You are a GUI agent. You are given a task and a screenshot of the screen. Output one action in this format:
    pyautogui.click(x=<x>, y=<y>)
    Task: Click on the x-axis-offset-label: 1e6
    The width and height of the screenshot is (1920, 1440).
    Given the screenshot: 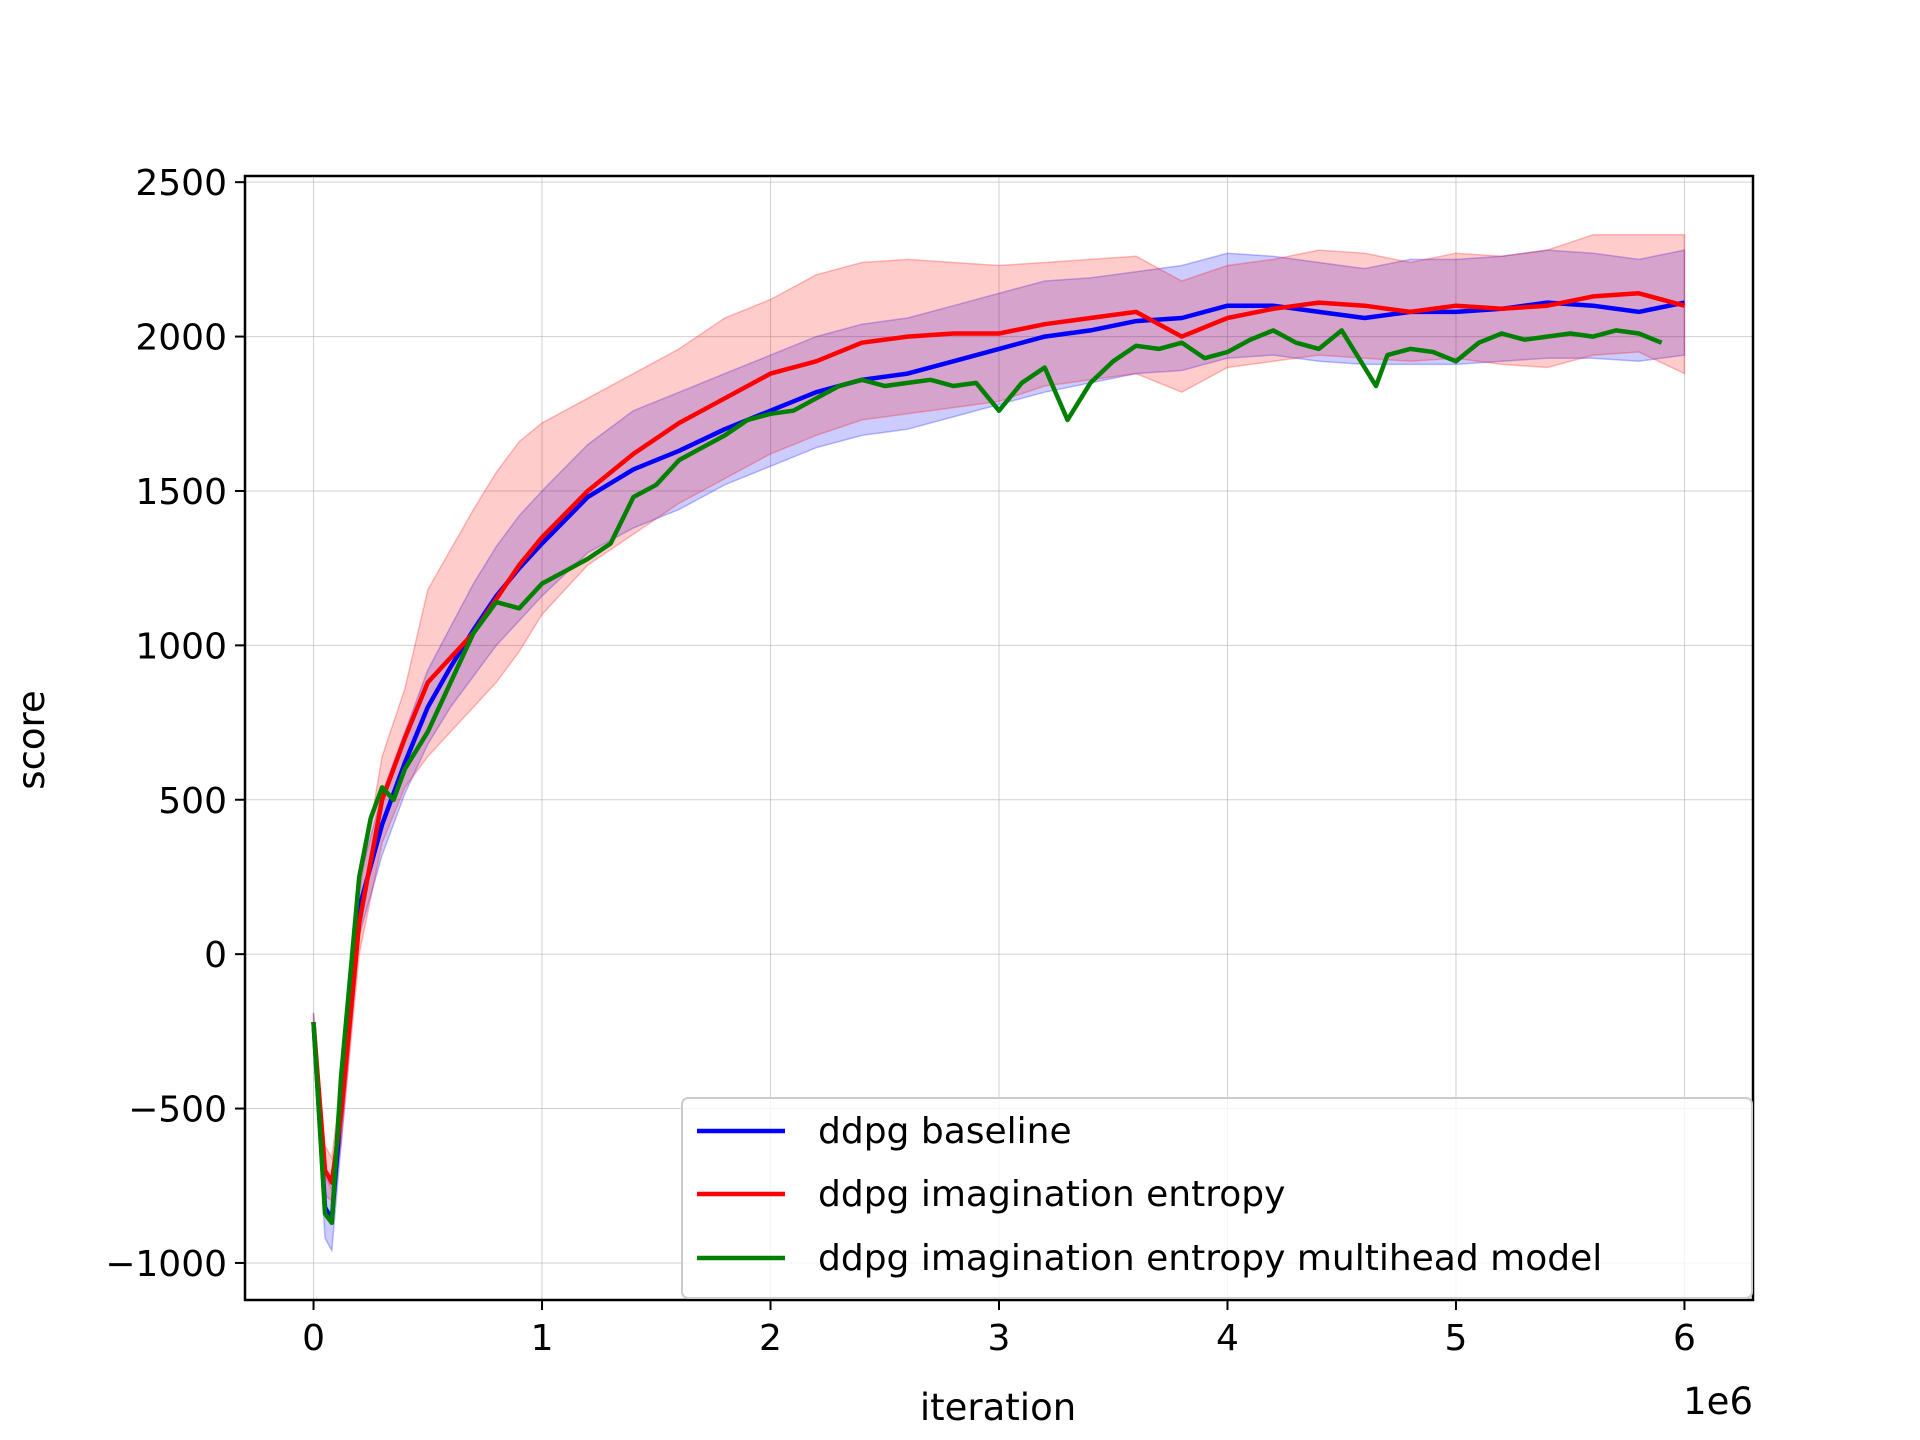 What is the action you would take?
    pyautogui.click(x=1718, y=1401)
    